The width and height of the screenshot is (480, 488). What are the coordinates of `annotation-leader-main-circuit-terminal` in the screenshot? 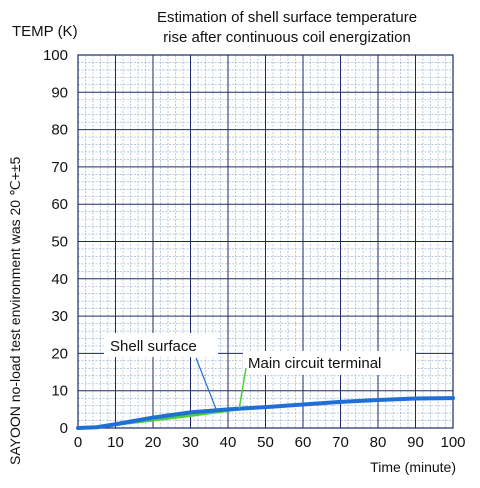 It's located at (242, 388).